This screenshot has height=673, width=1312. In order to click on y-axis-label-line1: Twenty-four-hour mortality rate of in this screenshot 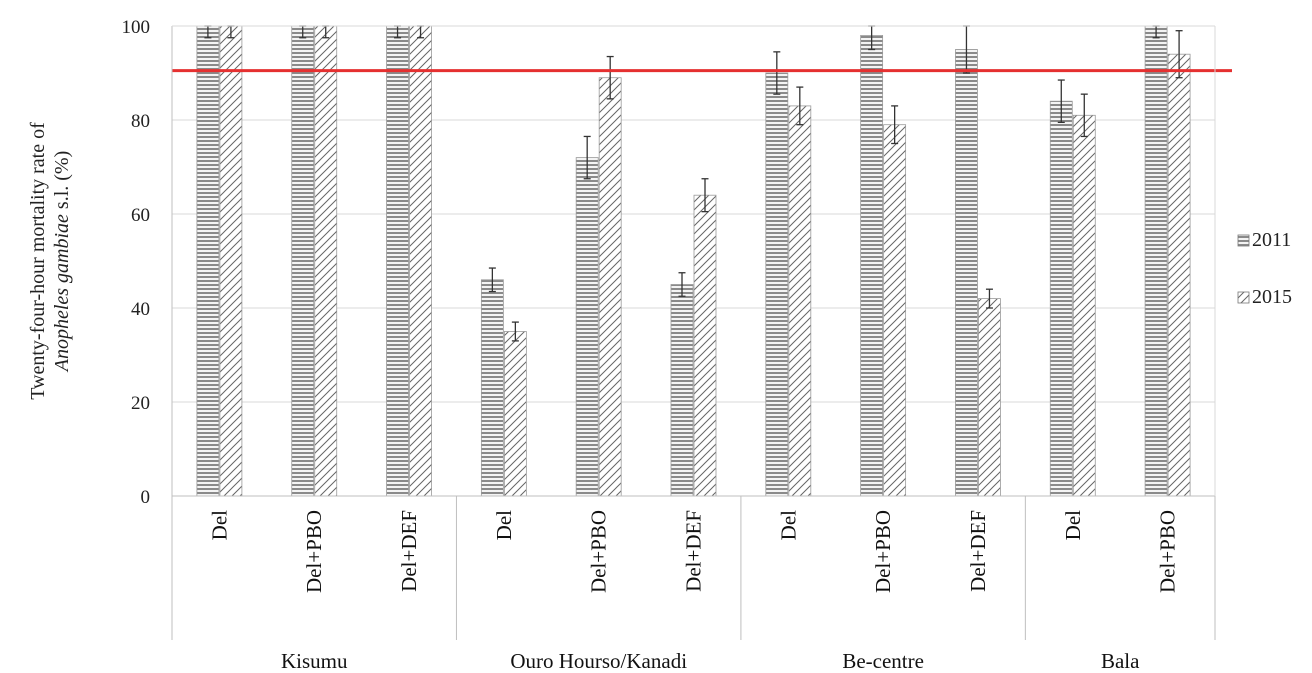, I will do `click(38, 261)`.